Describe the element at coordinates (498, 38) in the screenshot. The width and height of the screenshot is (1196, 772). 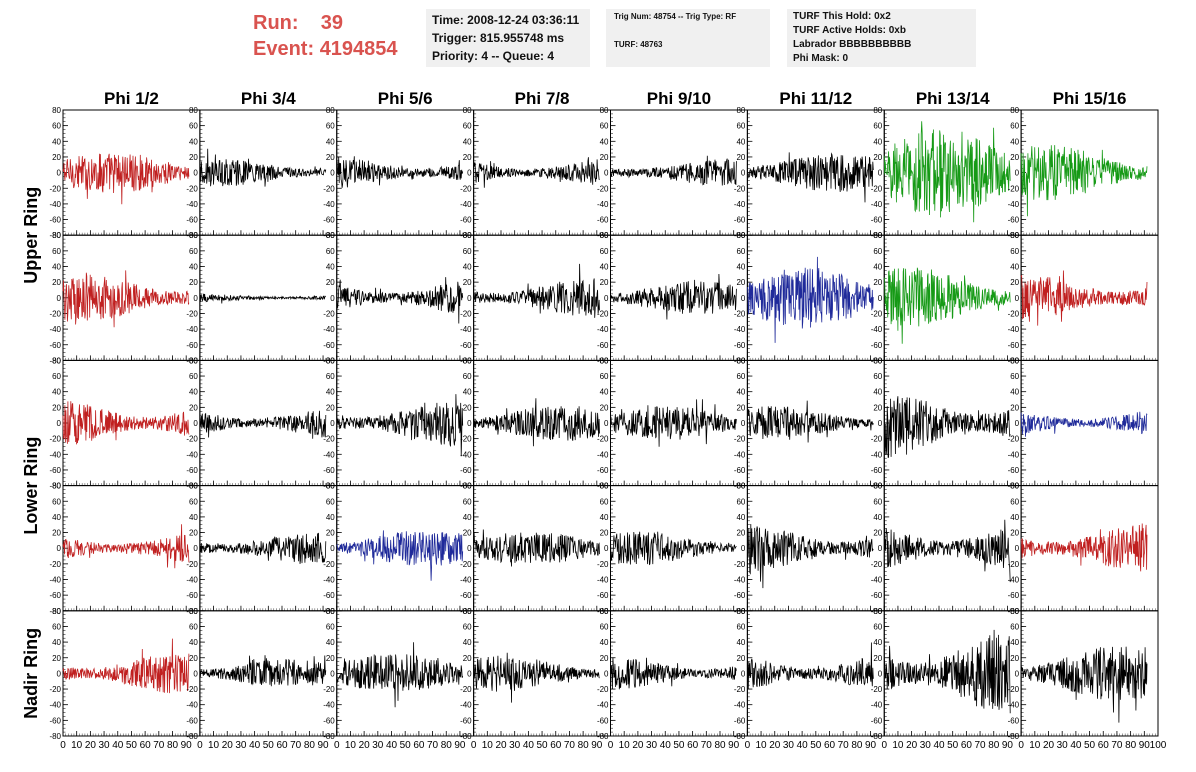
I see `trigger-text: Trigger: 815.955748 ms` at that location.